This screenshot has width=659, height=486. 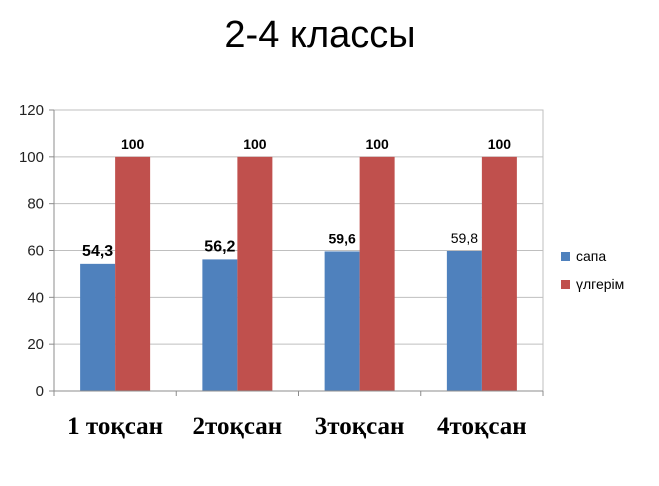 What do you see at coordinates (219, 246) in the screenshot?
I see `data-label: 56,2` at bounding box center [219, 246].